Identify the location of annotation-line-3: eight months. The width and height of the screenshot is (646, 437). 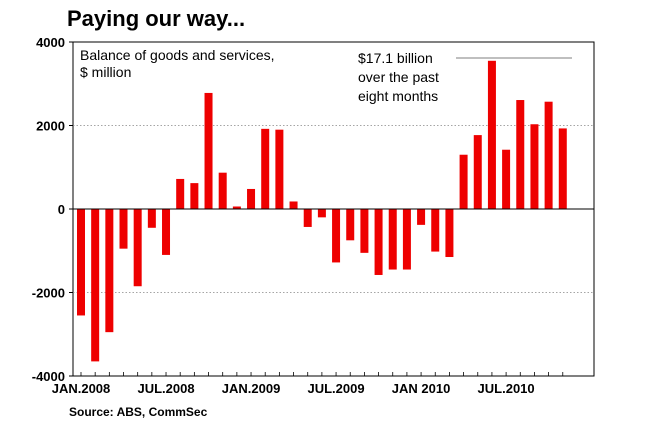
(398, 96).